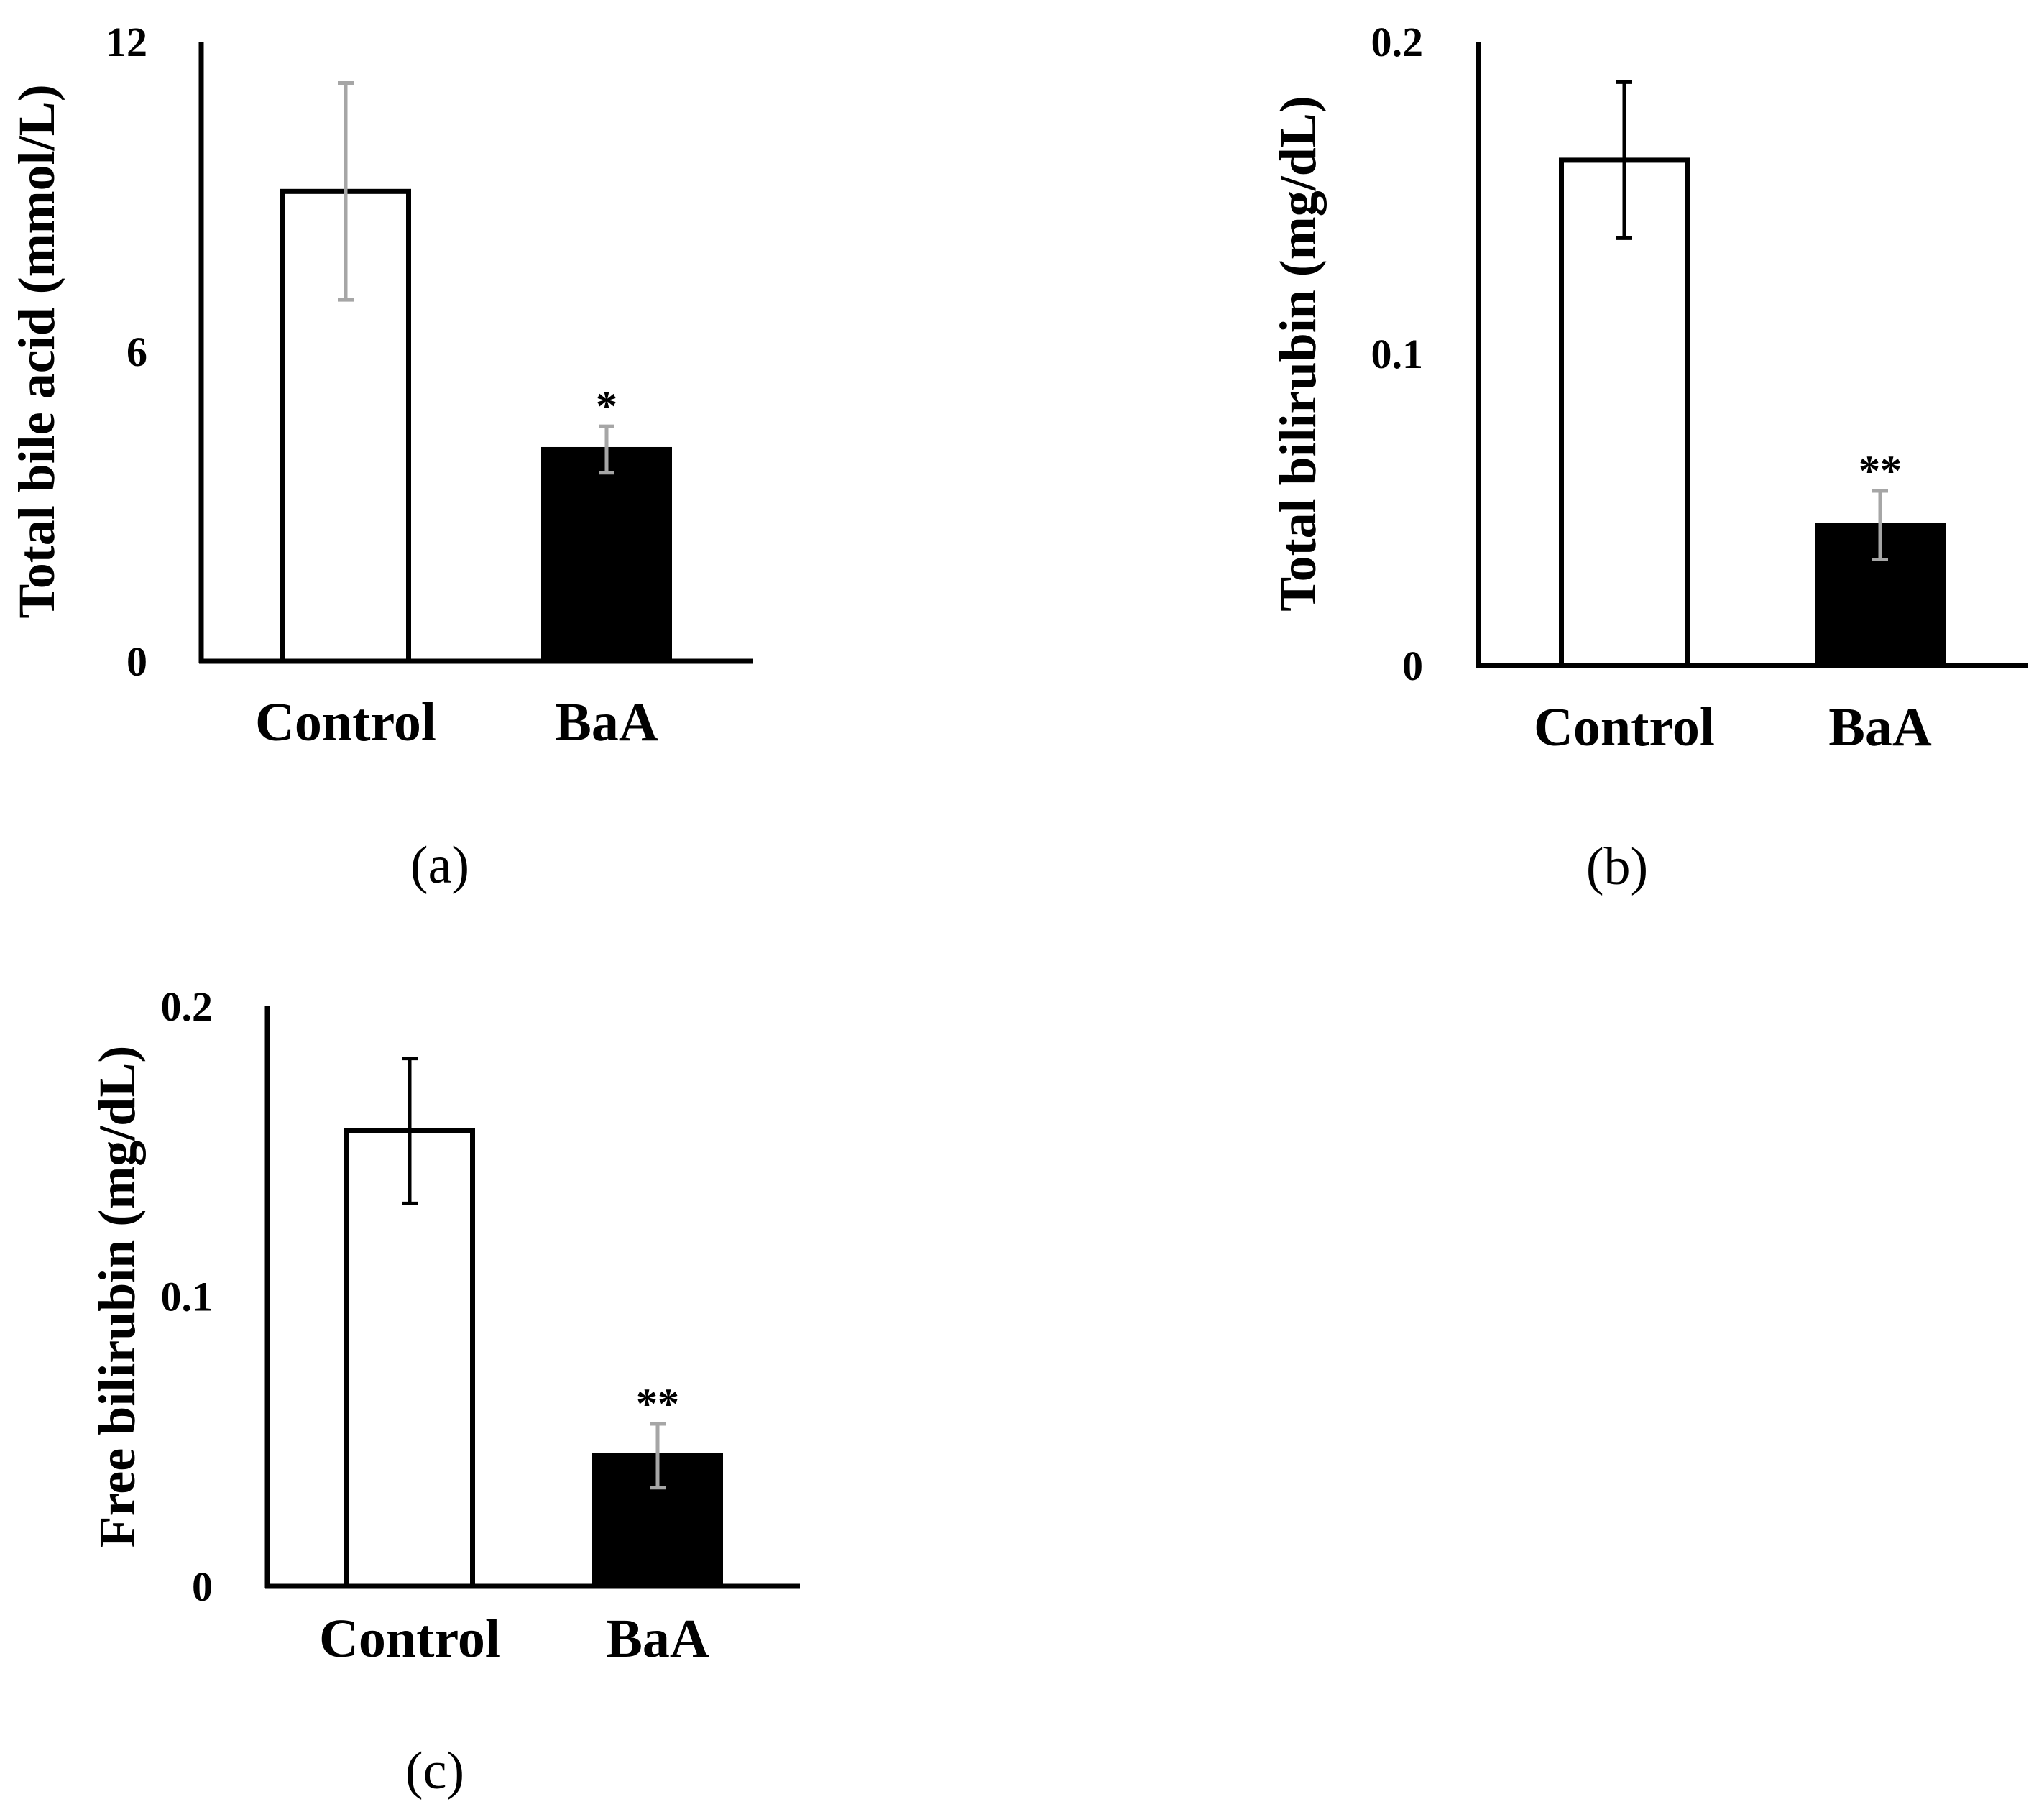 This screenshot has width=2044, height=1817. Describe the element at coordinates (434, 1771) in the screenshot. I see `panel-label: (c)` at that location.